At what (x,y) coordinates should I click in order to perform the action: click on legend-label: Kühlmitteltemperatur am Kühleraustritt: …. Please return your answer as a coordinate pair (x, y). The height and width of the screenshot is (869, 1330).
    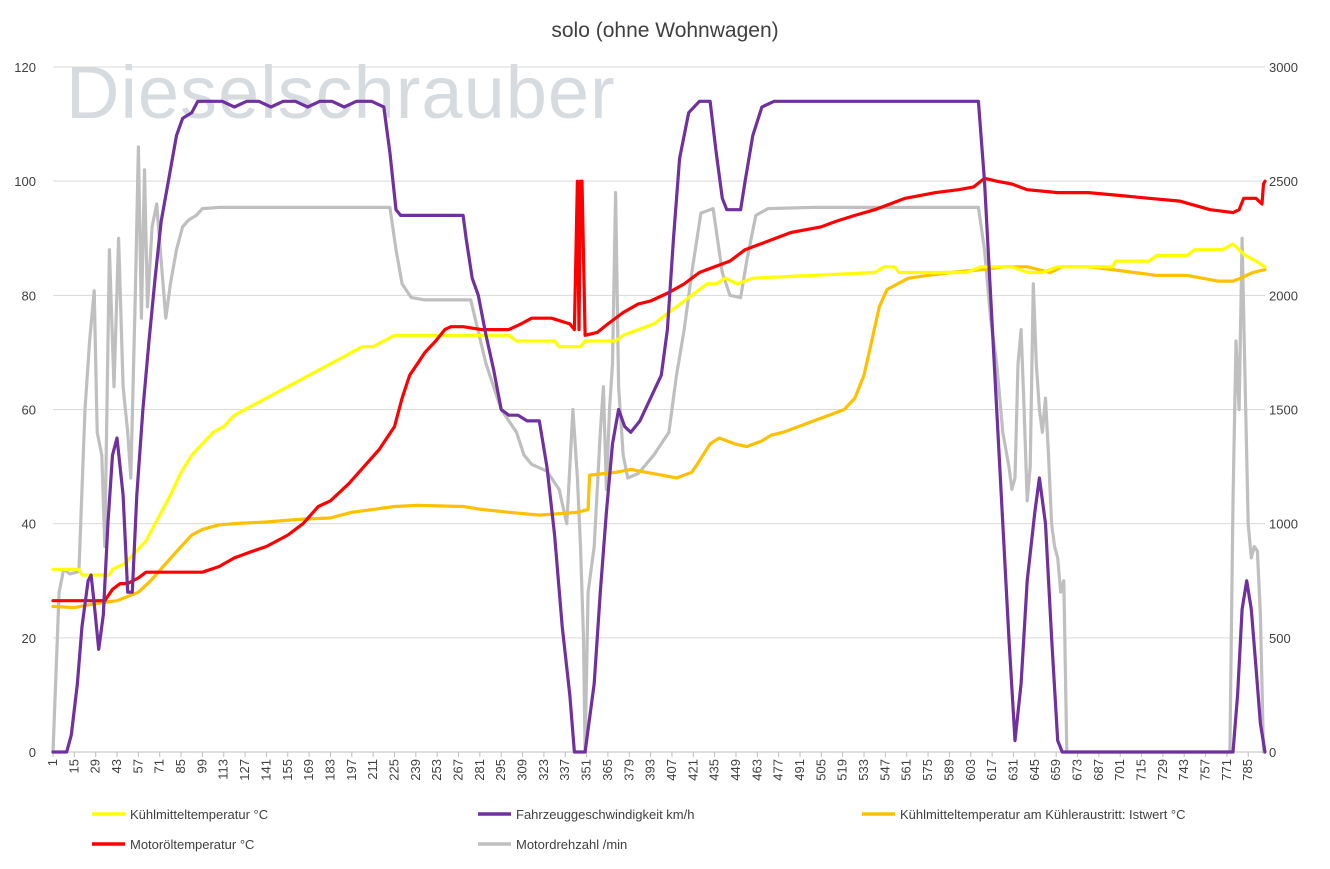
    Looking at the image, I should click on (1043, 814).